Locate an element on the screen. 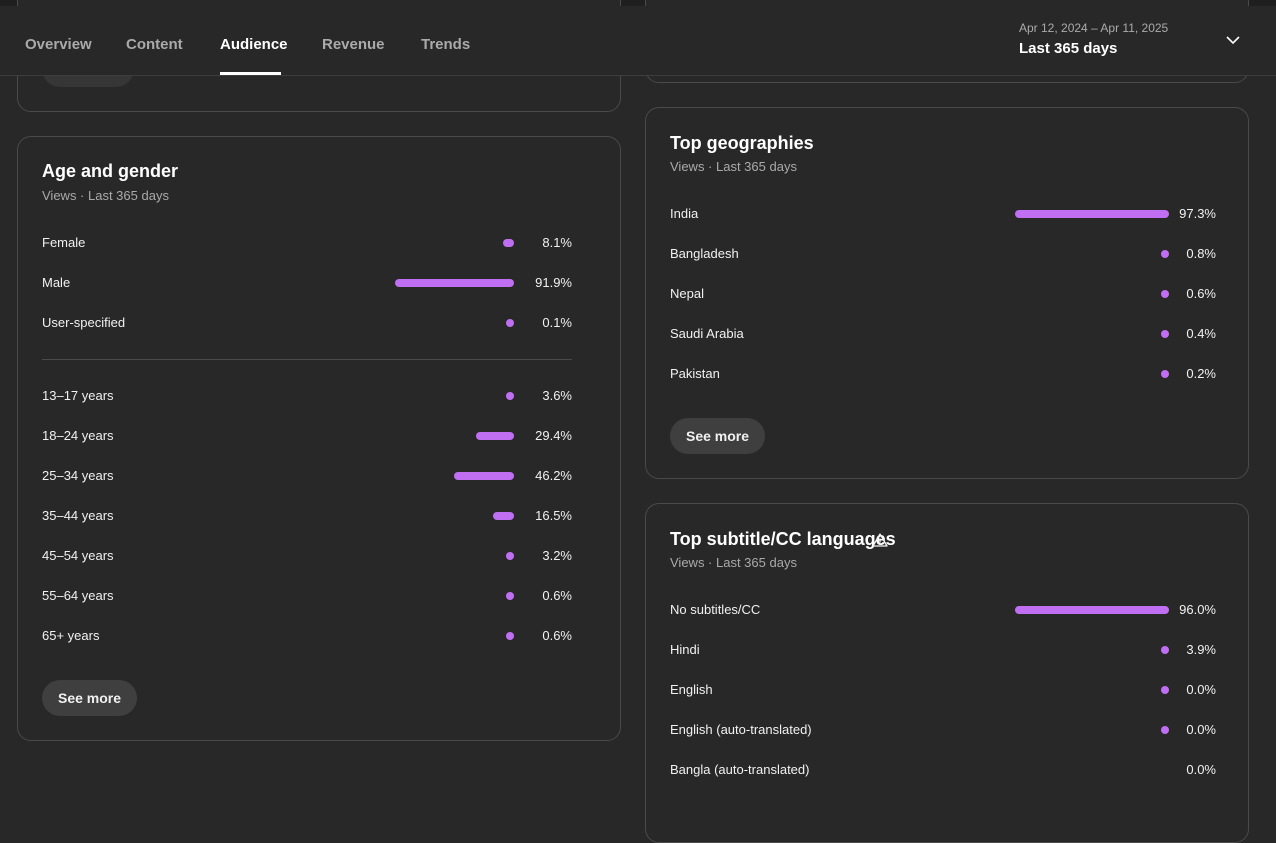  tab-trends: Trends is located at coordinates (446, 44).